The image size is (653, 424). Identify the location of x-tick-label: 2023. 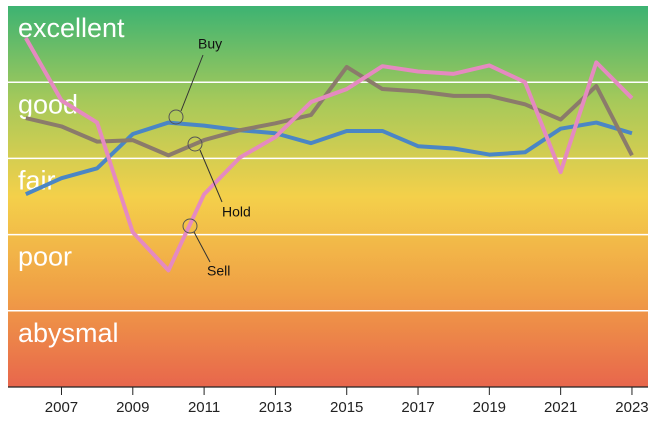
(631, 407).